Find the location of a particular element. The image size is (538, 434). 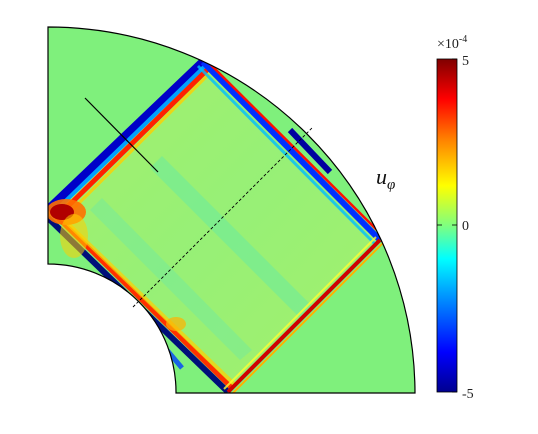

colorbar-gradient is located at coordinates (447, 225).